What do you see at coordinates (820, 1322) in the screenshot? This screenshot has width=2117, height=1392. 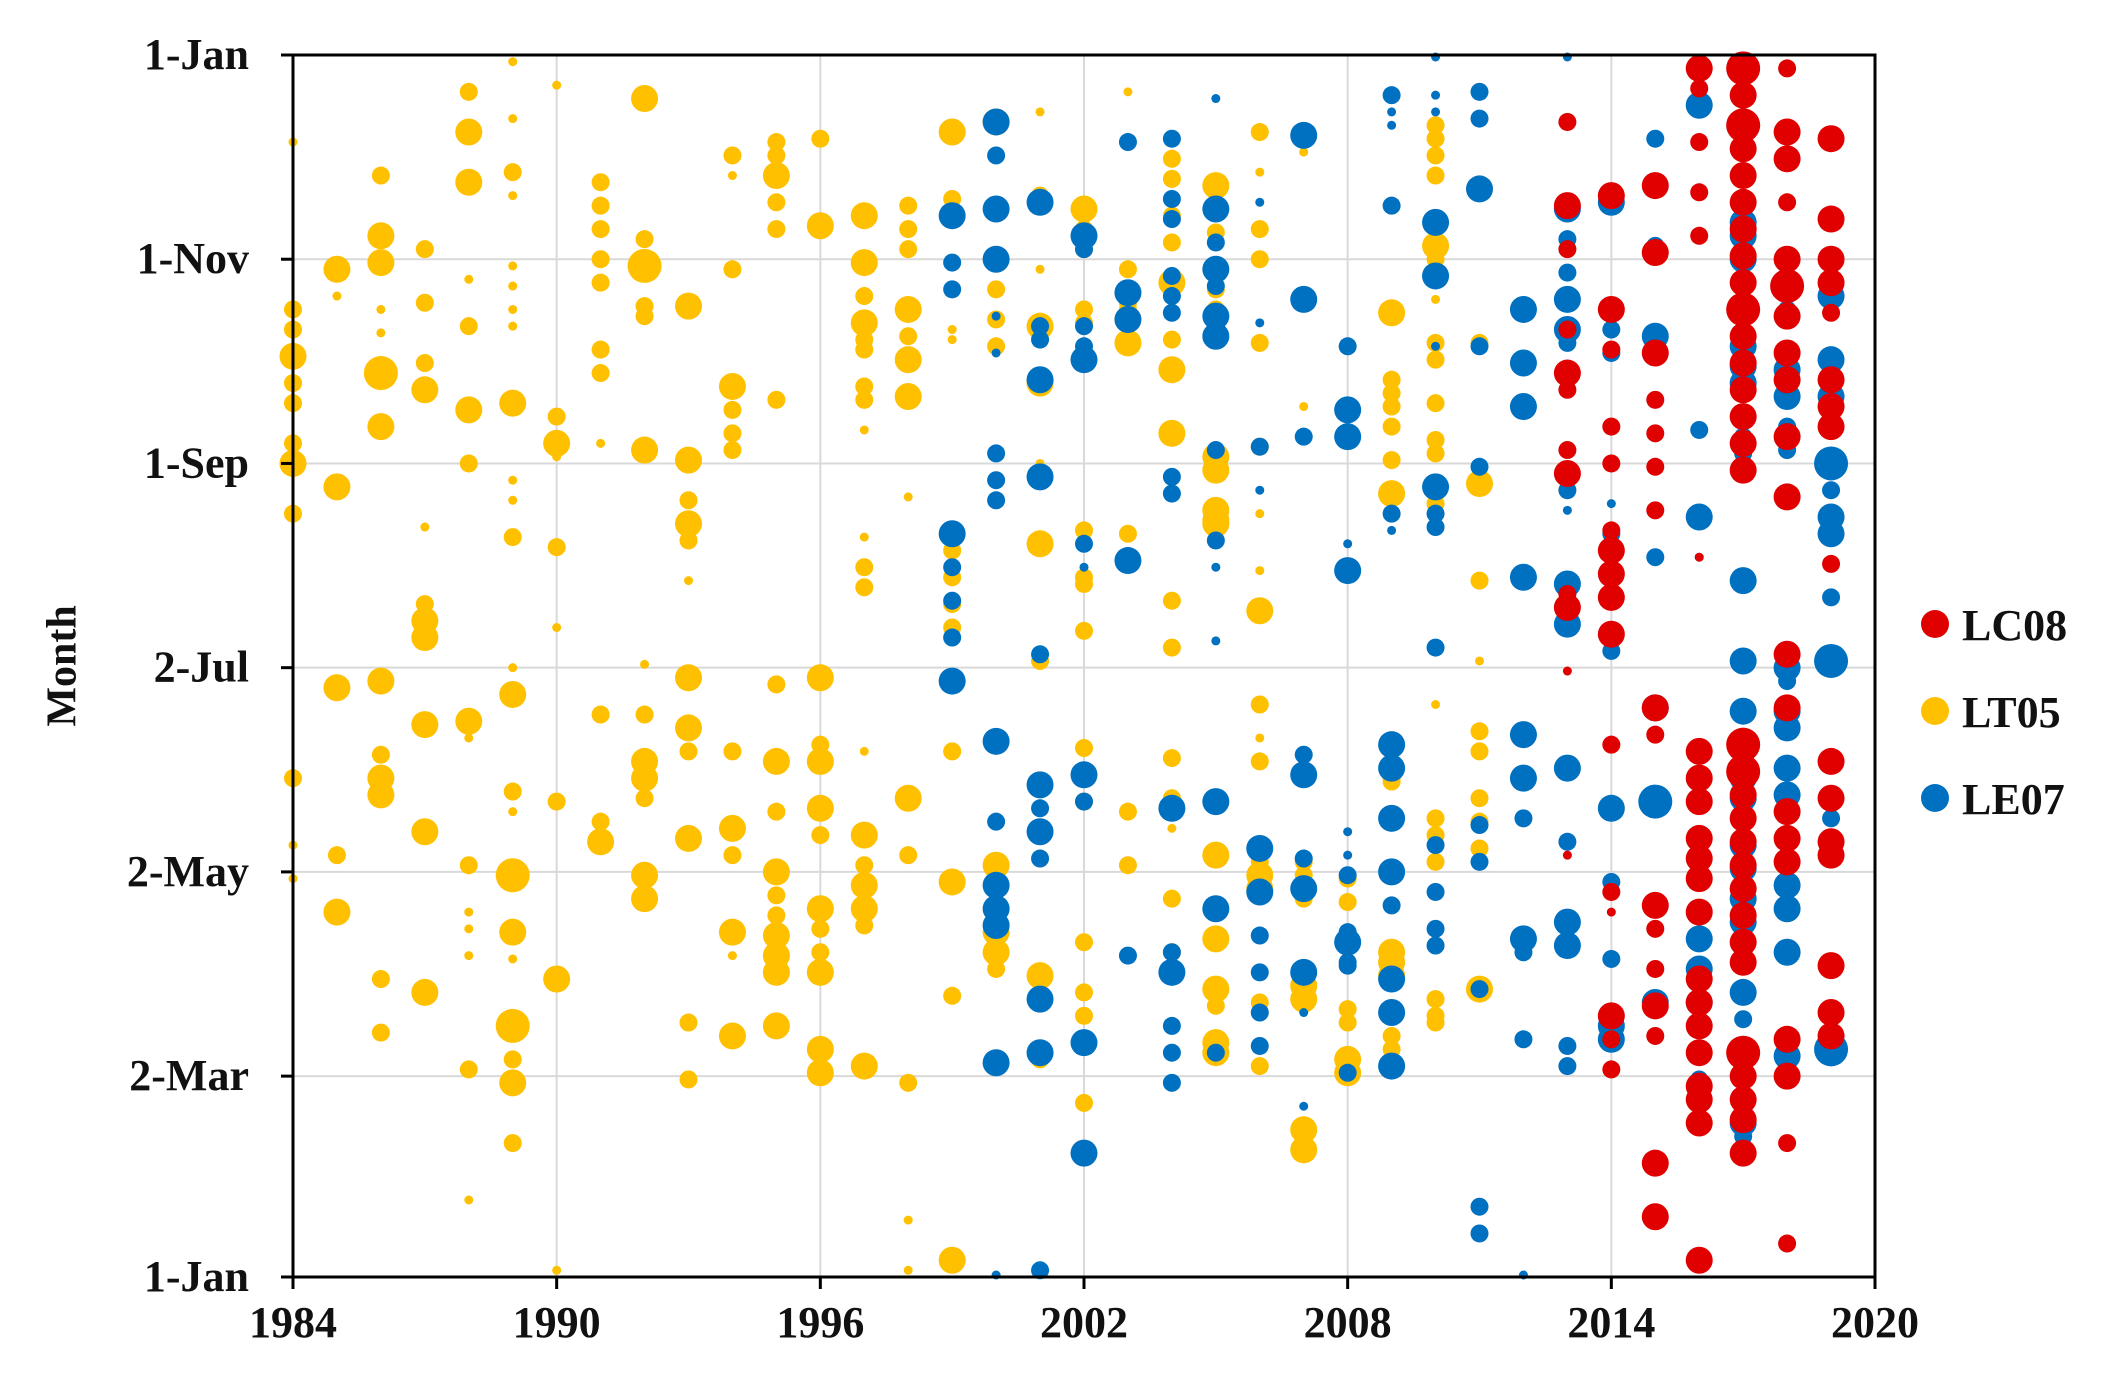 I see `x-tick-label: 1996` at bounding box center [820, 1322].